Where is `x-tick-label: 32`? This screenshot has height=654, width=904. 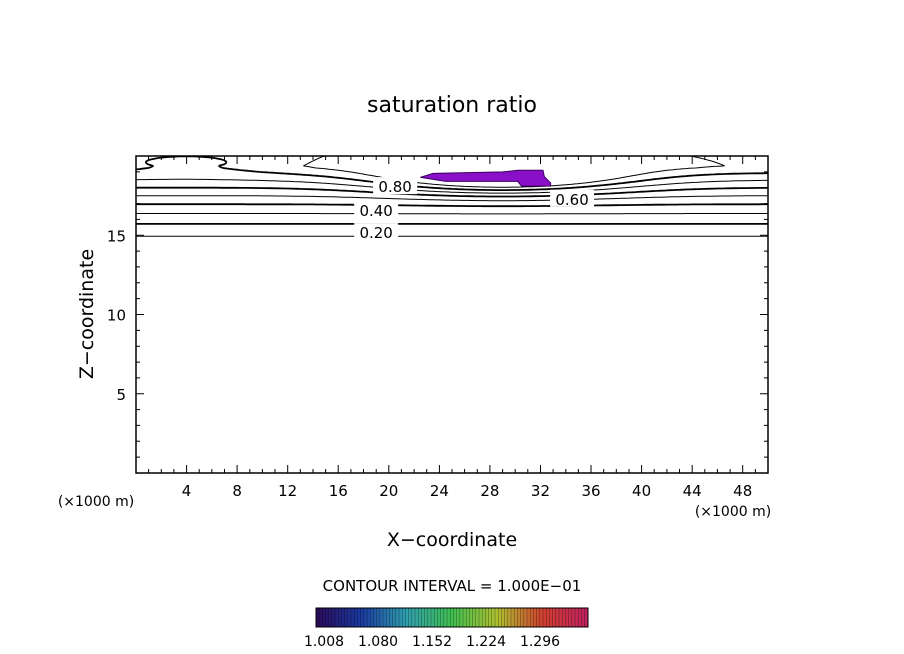 x-tick-label: 32 is located at coordinates (540, 491).